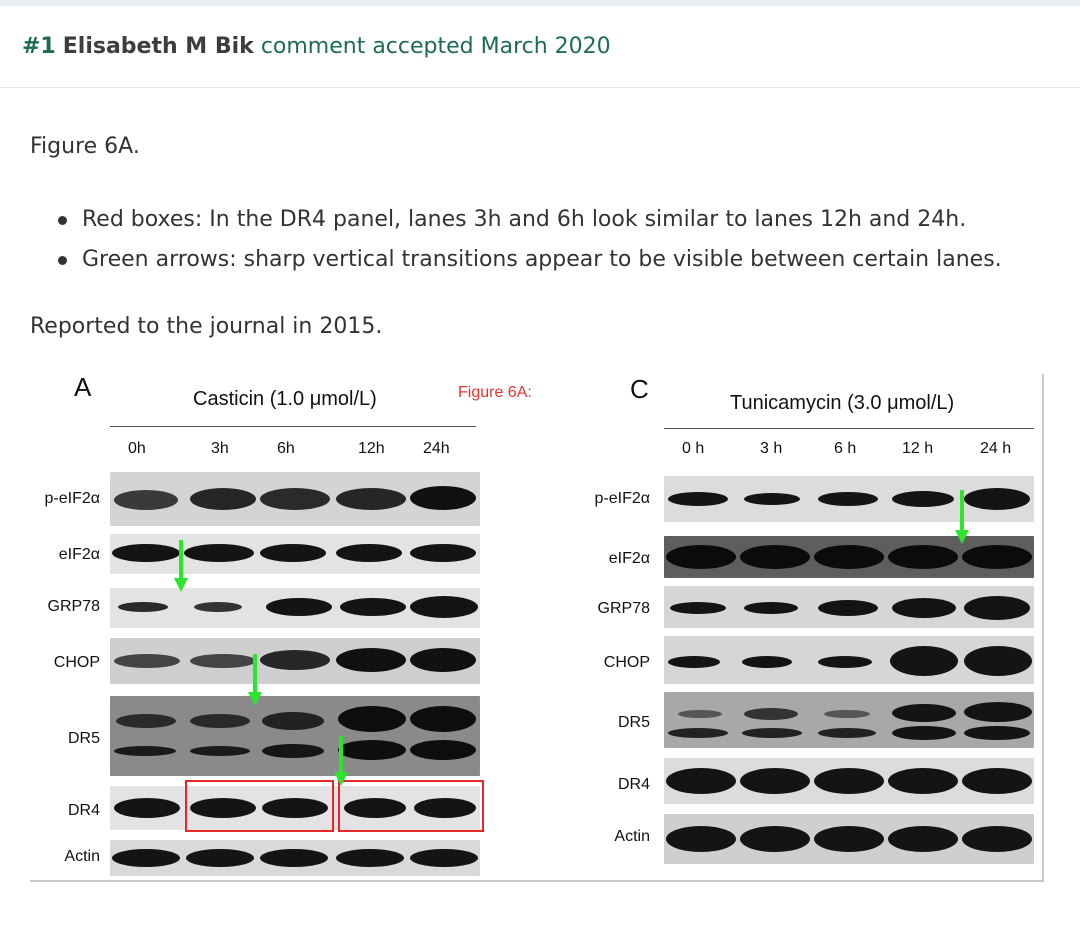 This screenshot has width=1080, height=948. What do you see at coordinates (293, 426) in the screenshot?
I see `panel-a-title-rule` at bounding box center [293, 426].